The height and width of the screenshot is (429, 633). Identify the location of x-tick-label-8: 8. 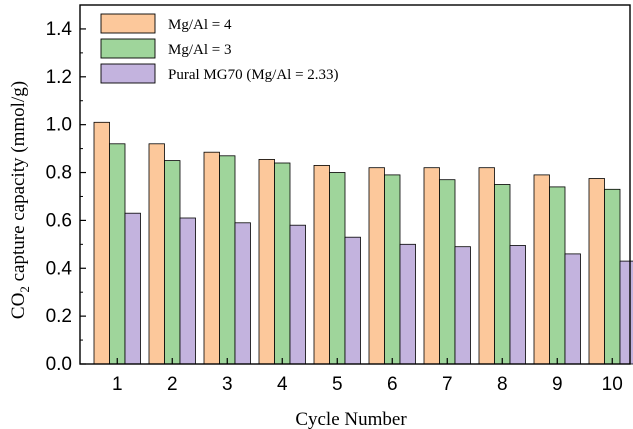
(502, 384).